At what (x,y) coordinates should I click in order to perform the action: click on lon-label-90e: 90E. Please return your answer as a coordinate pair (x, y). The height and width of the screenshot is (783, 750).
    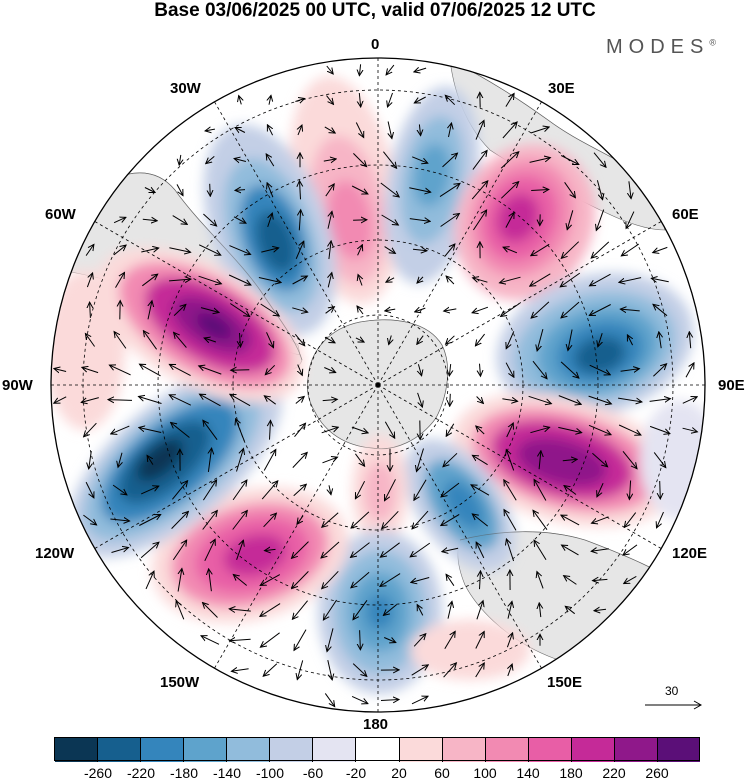
    Looking at the image, I should click on (731, 385).